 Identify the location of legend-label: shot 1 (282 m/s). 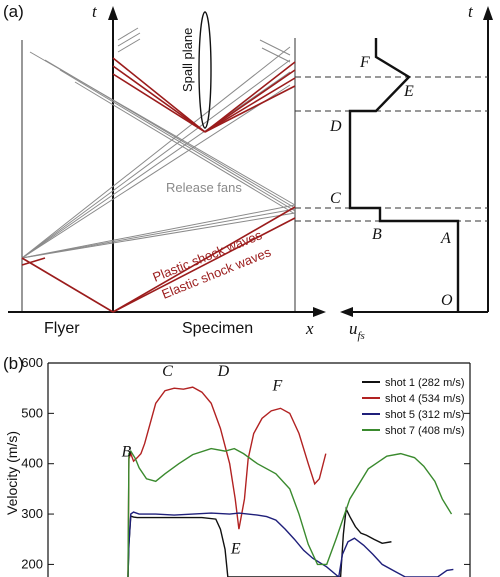
(424, 383).